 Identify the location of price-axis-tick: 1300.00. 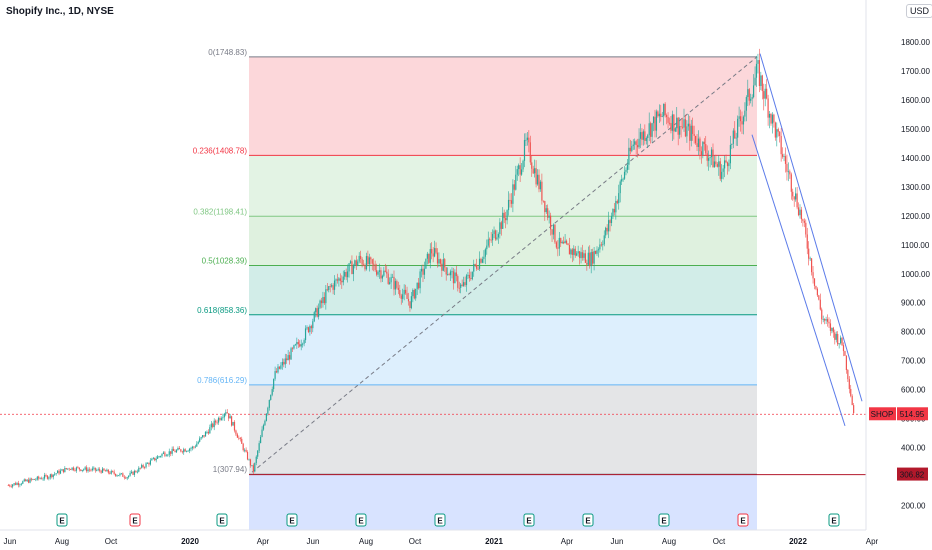
(915, 187).